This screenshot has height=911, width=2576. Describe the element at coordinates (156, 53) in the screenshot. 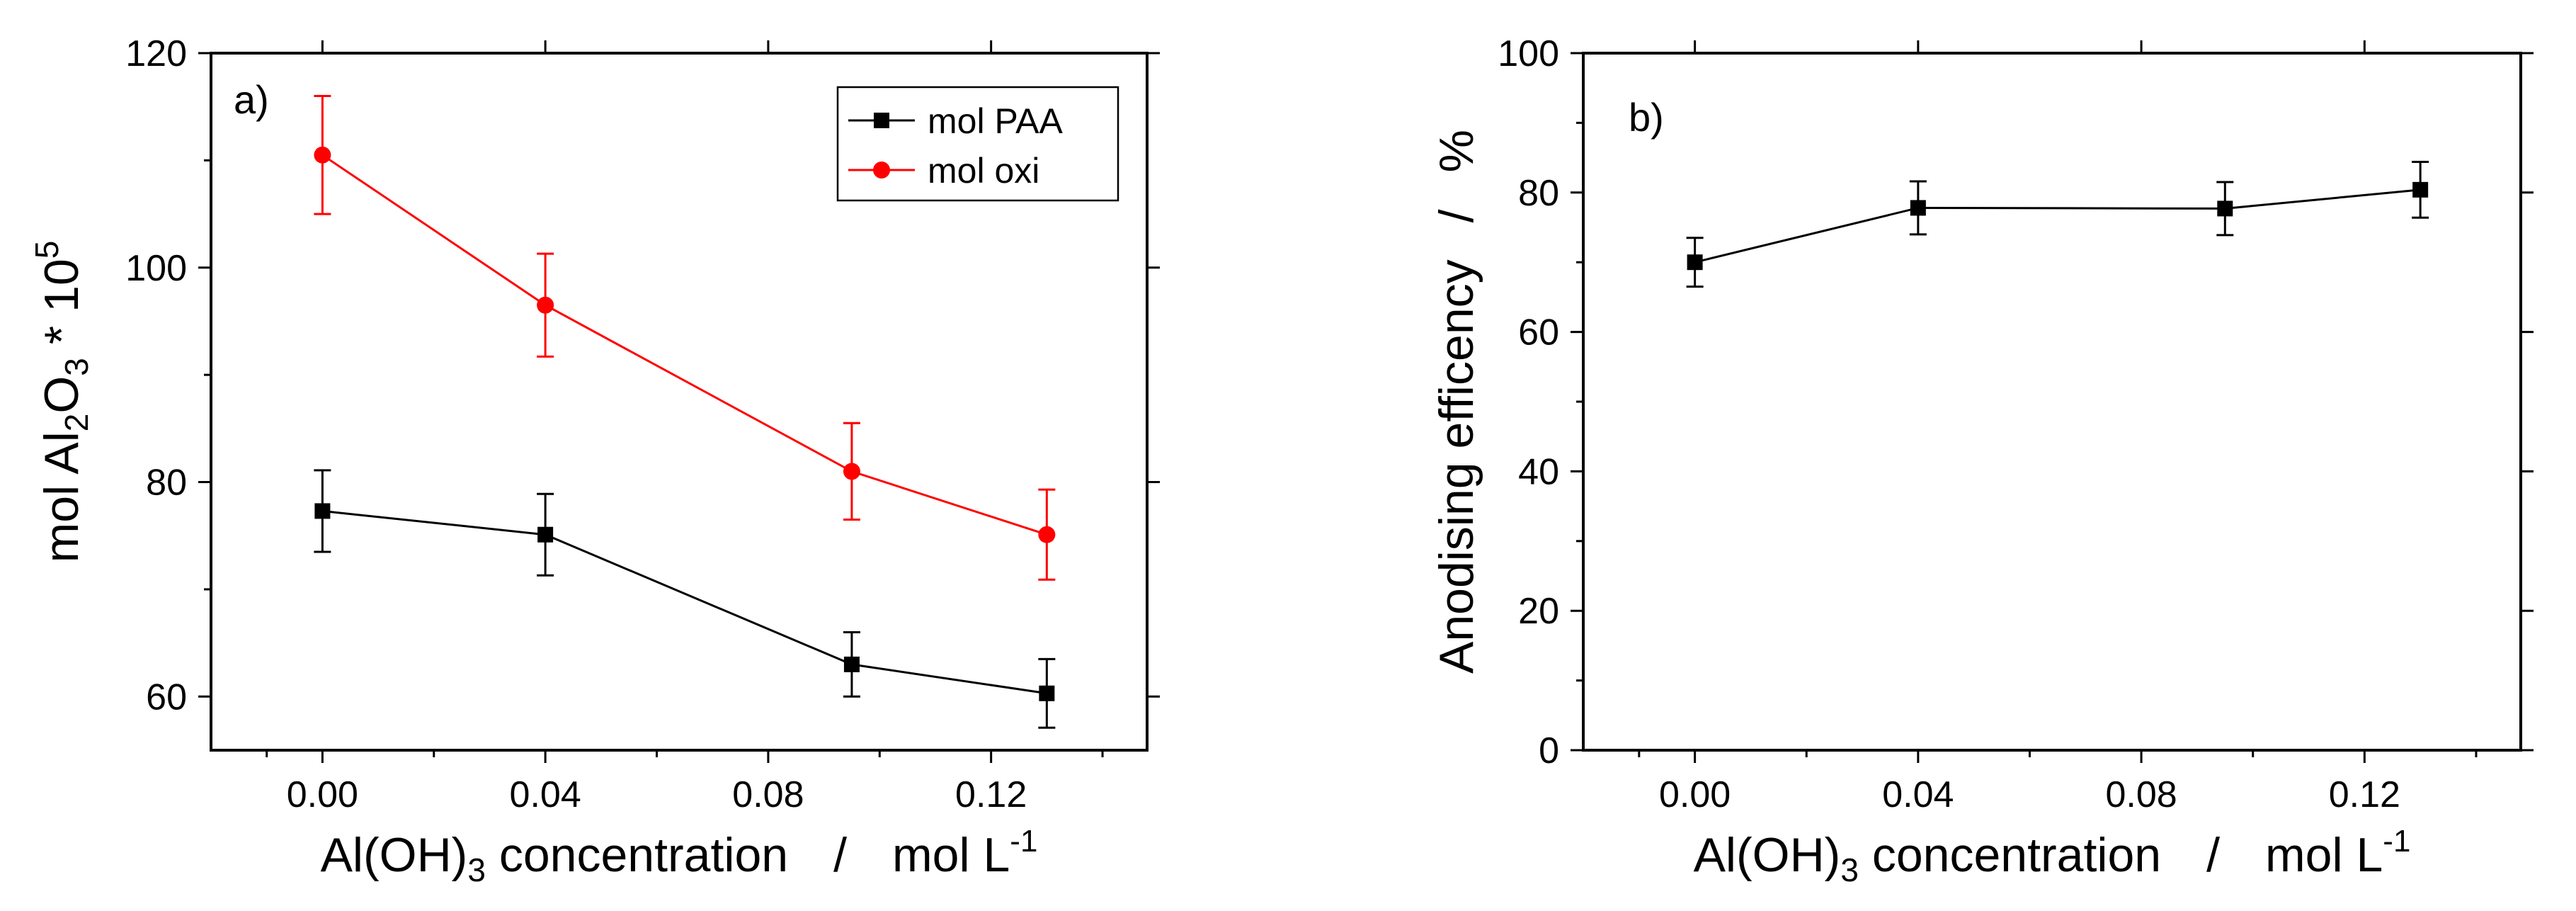

I see `y-tick-label: 120` at that location.